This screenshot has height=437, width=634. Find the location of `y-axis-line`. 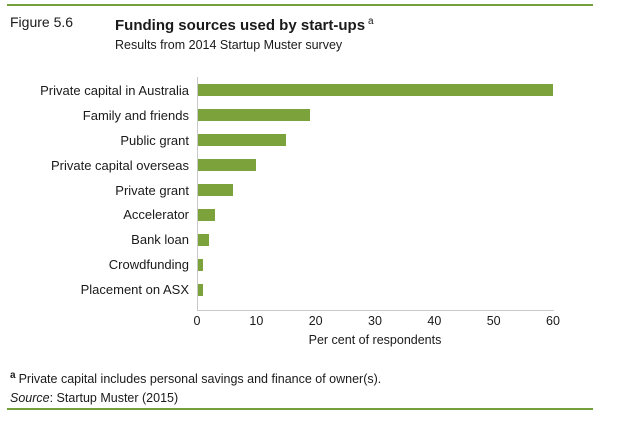

y-axis-line is located at coordinates (197, 194).